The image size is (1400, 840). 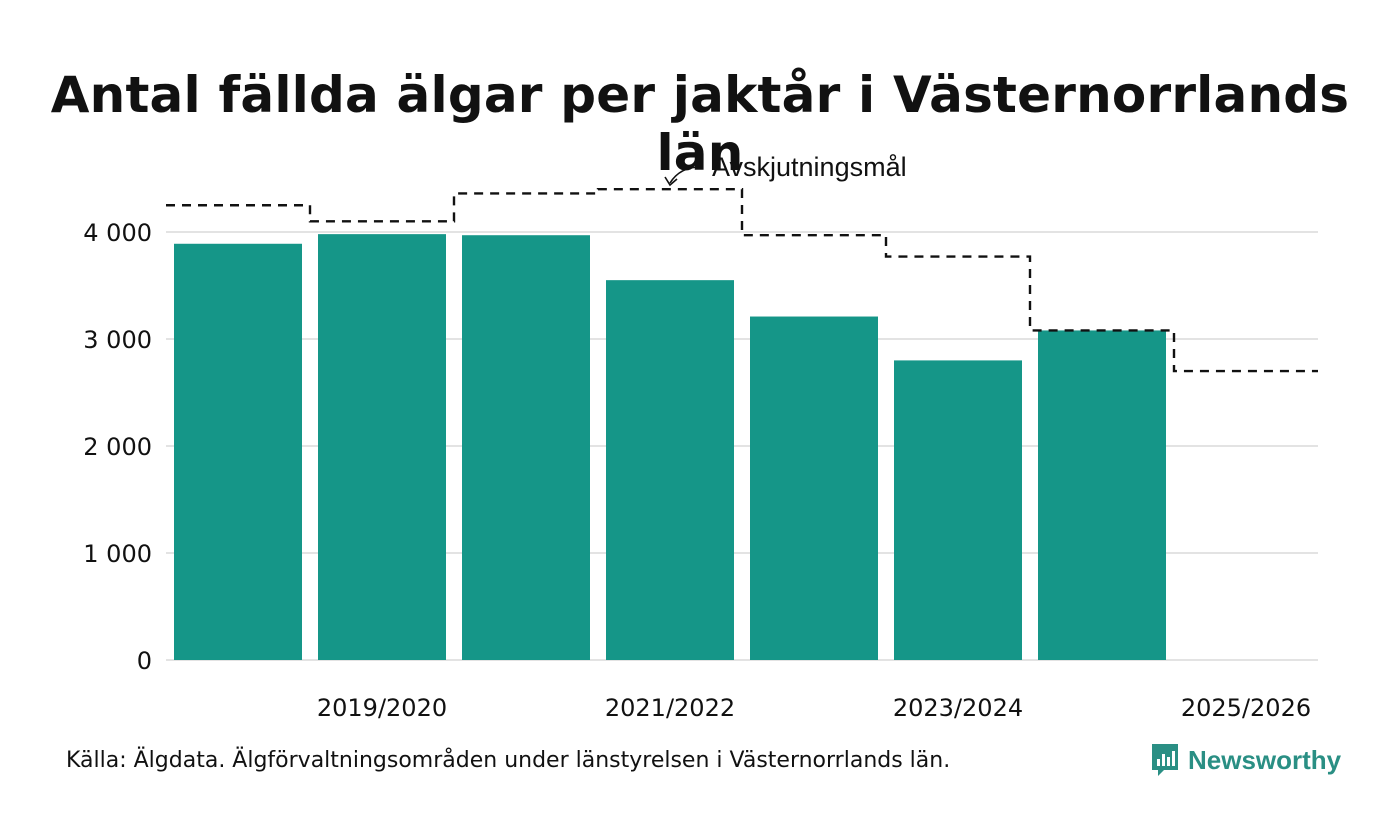 I want to click on annotation-arrow-icon, so click(x=685, y=175).